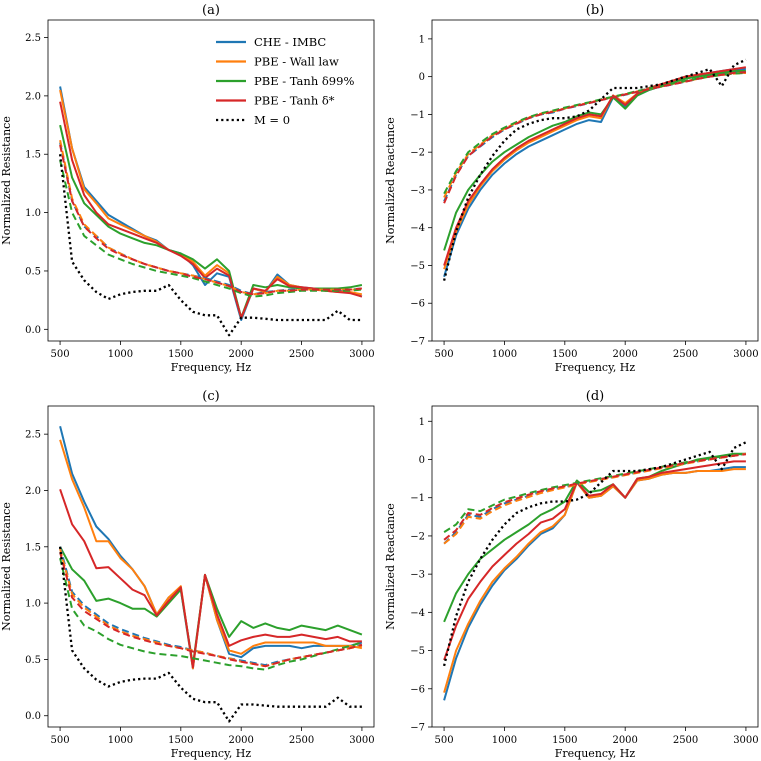 Image resolution: width=761 pixels, height=761 pixels. Describe the element at coordinates (417, 728) in the screenshot. I see `y-tick-label: −7` at that location.